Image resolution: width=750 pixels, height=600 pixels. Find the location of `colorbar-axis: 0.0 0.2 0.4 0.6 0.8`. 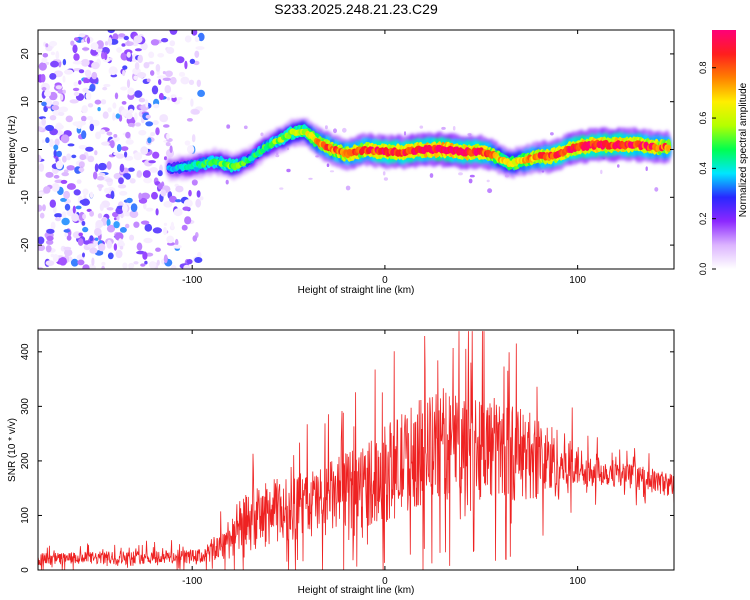

colorbar-axis: 0.0 0.2 0.4 0.6 0.8 is located at coordinates (707, 168).